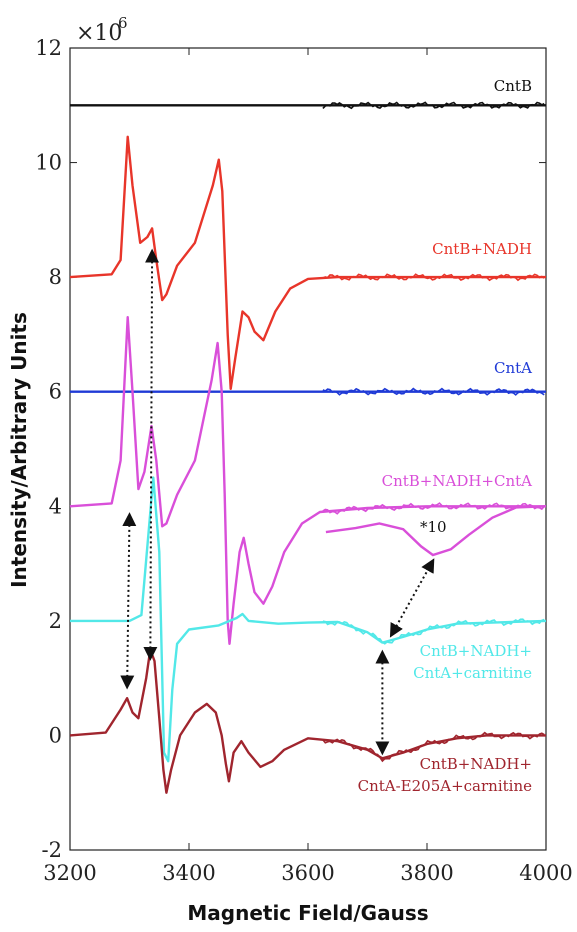  Describe the element at coordinates (55, 392) in the screenshot. I see `y-tick-label: 6` at that location.